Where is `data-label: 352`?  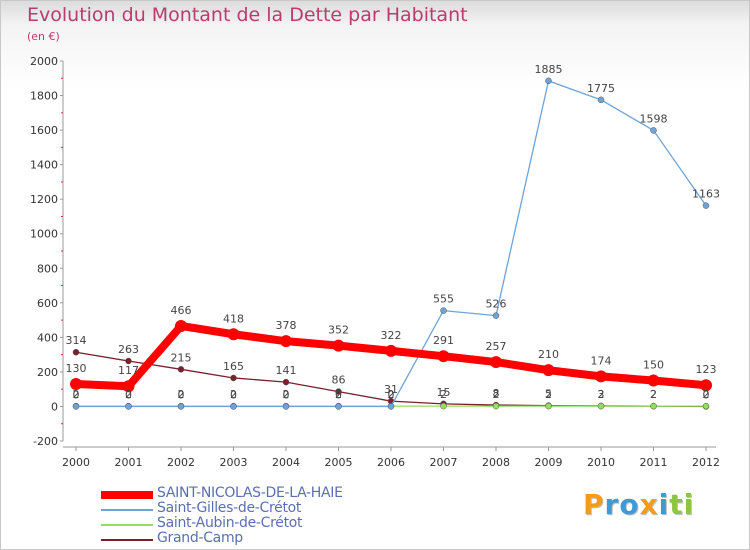
data-label: 352 is located at coordinates (338, 330).